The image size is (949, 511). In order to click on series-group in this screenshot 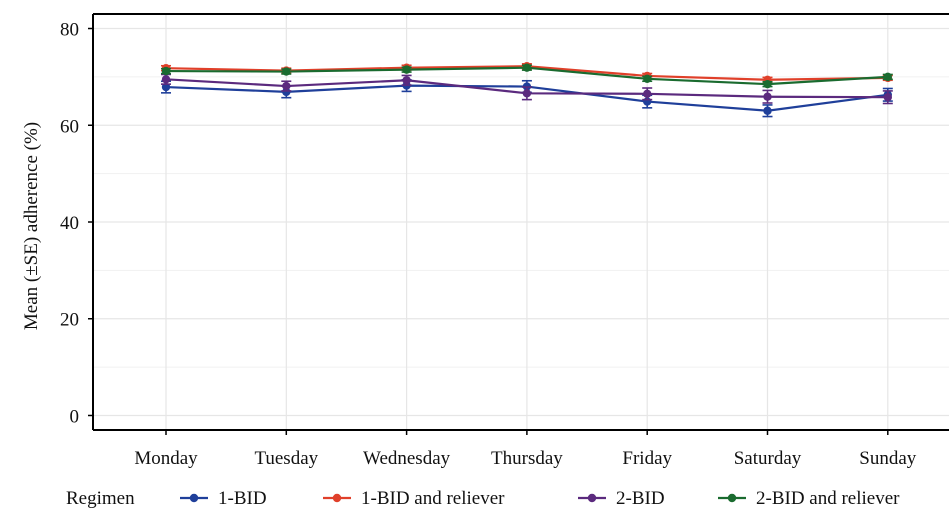, I will do `click(527, 90)`.